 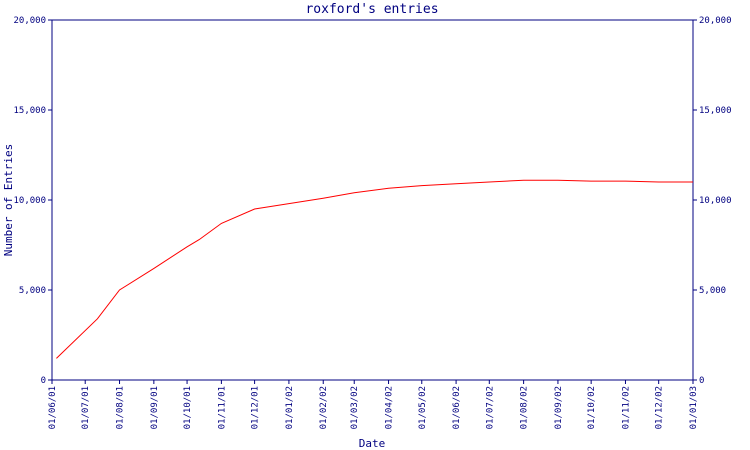 I want to click on x-tick-label: 01/11/01, so click(x=222, y=407).